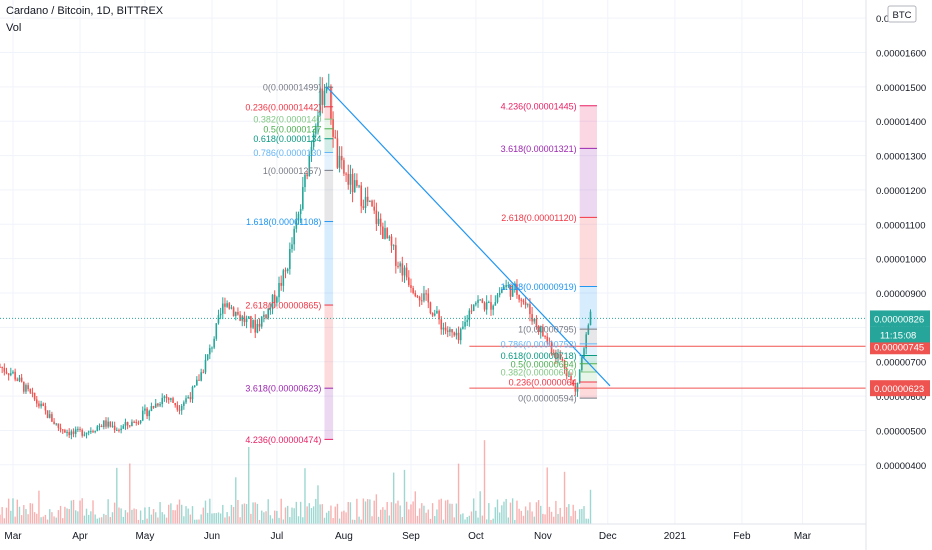 This screenshot has width=932, height=550. I want to click on fib-level-label: 3.618(0.00001321), so click(539, 149).